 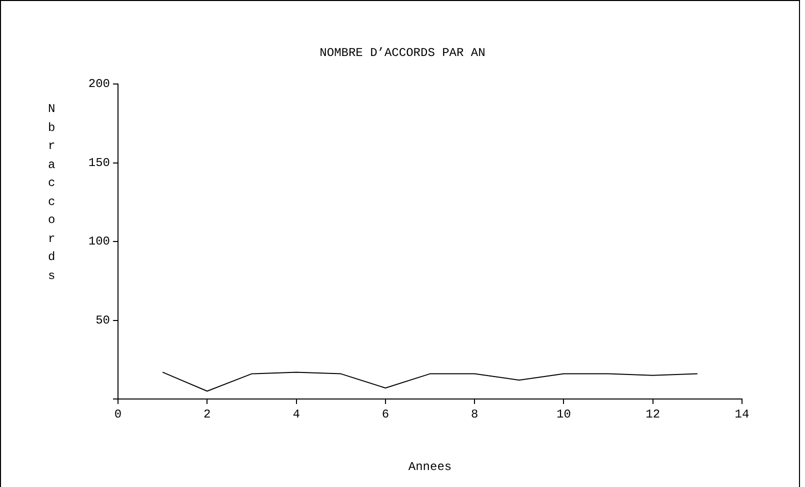 What do you see at coordinates (103, 320) in the screenshot?
I see `y-tick-label: 50` at bounding box center [103, 320].